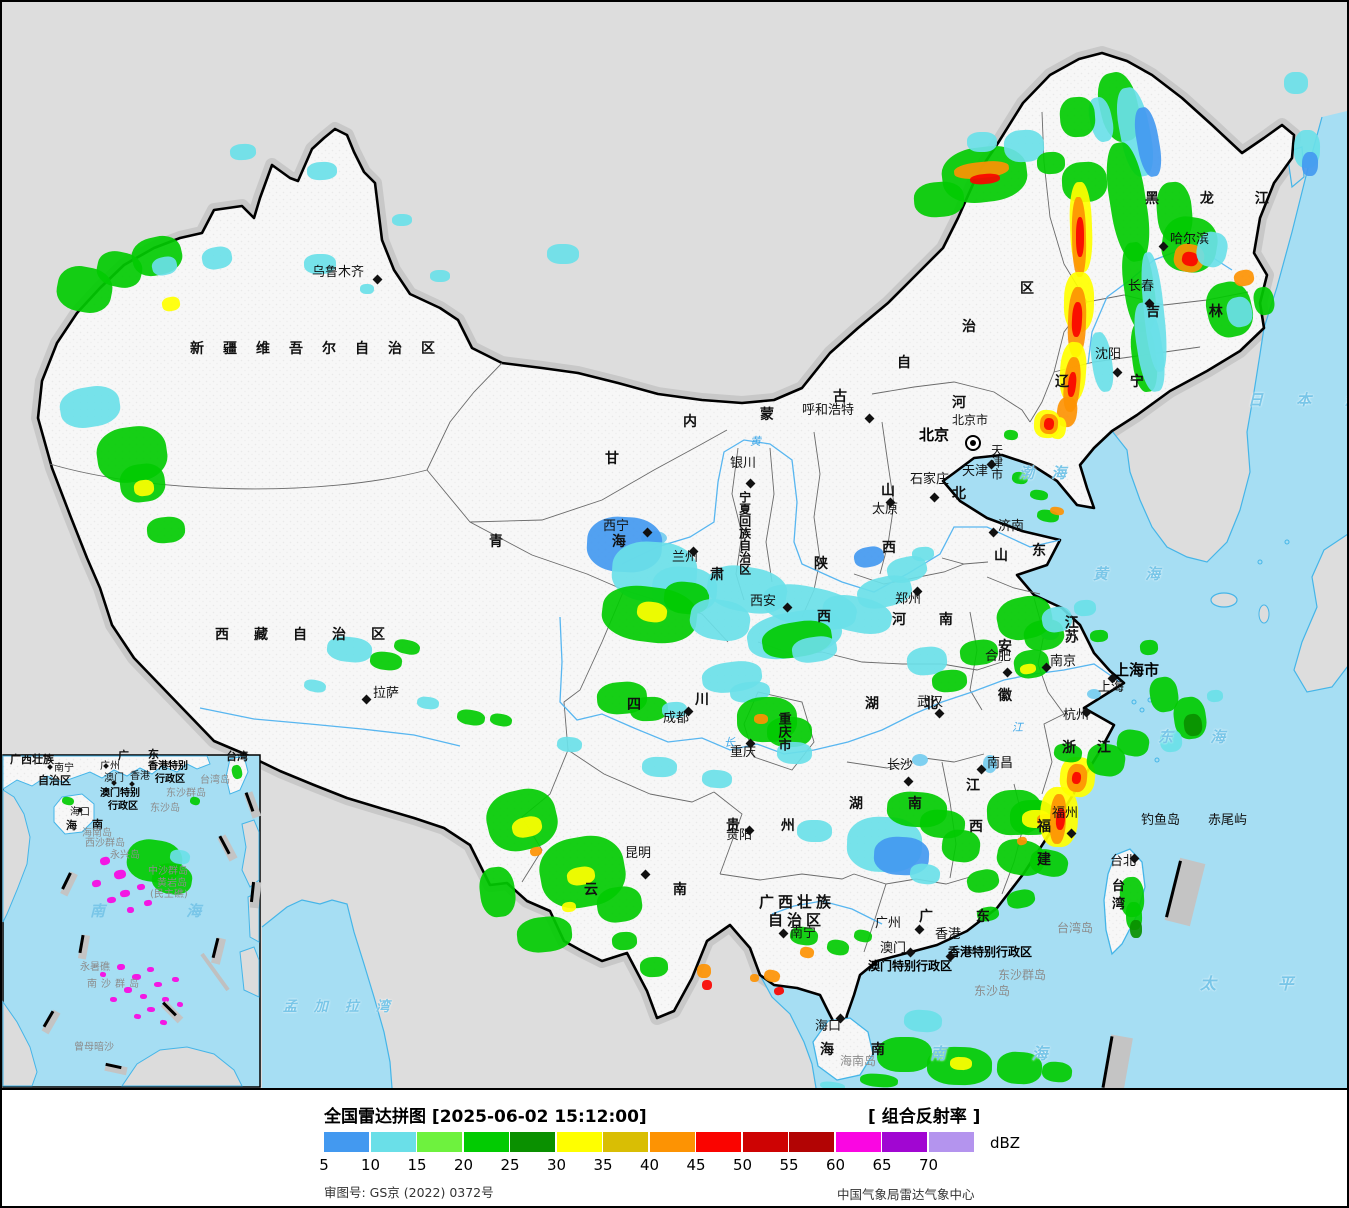 The width and height of the screenshot is (1349, 1208). What do you see at coordinates (895, 804) in the screenshot?
I see `map-label: 湖 南` at bounding box center [895, 804].